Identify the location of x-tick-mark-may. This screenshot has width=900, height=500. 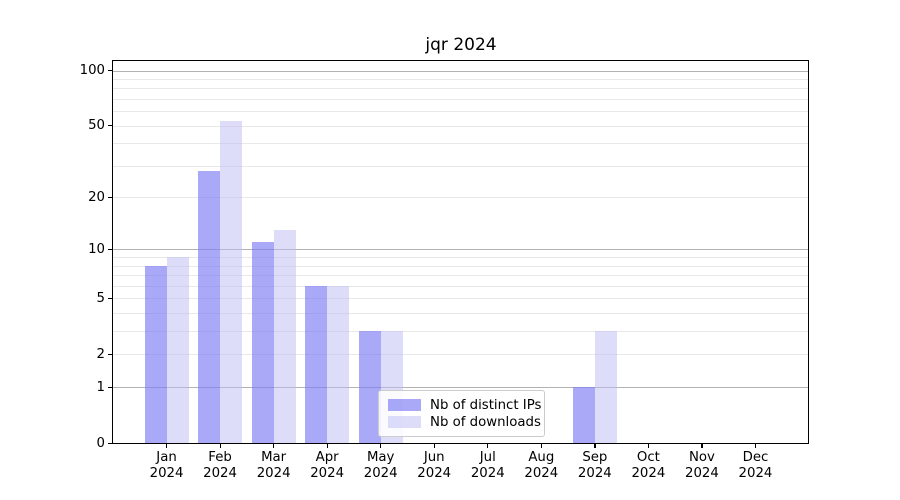
(381, 446).